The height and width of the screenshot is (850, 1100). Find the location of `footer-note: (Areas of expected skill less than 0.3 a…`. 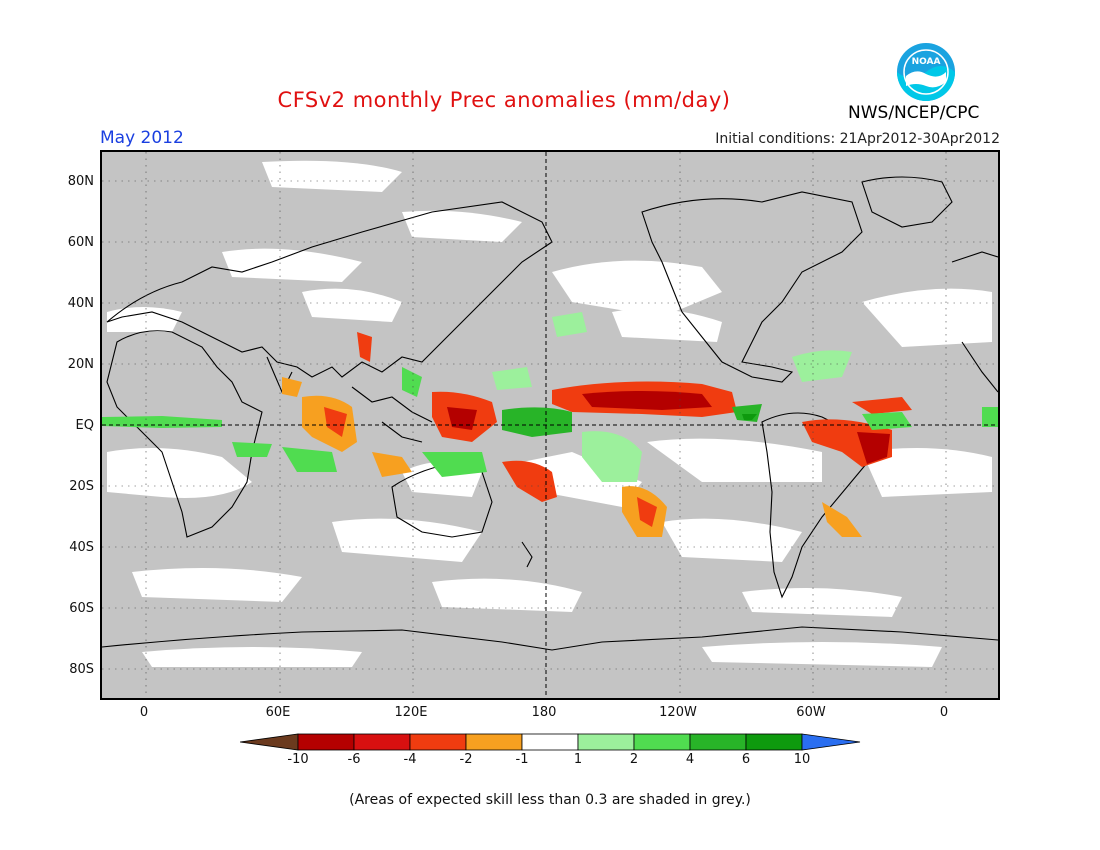

footer-note: (Areas of expected skill less than 0.3 a… is located at coordinates (550, 800).